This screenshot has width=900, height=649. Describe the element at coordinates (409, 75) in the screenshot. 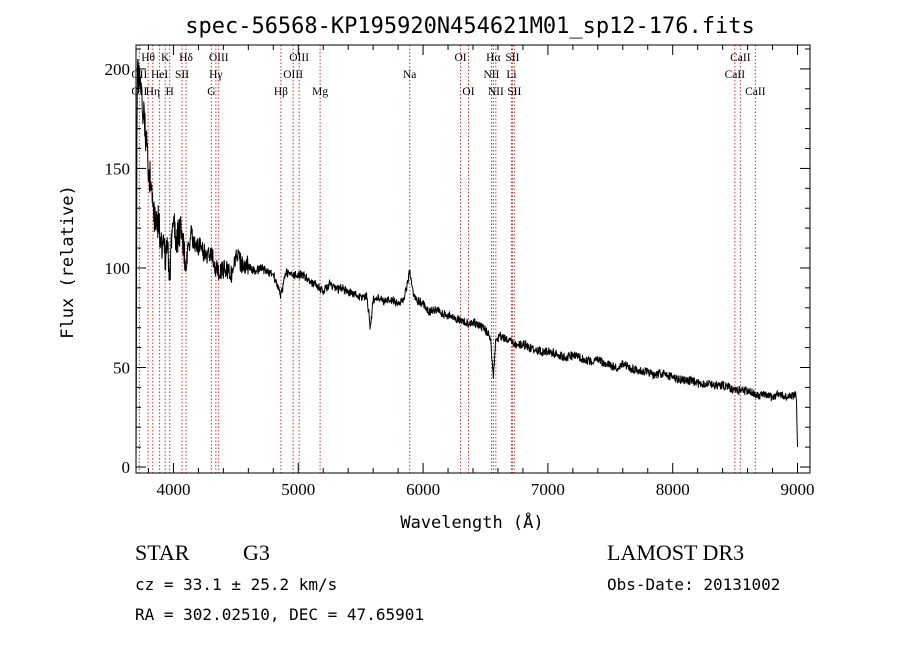

I see `line-marker-label: Na` at that location.